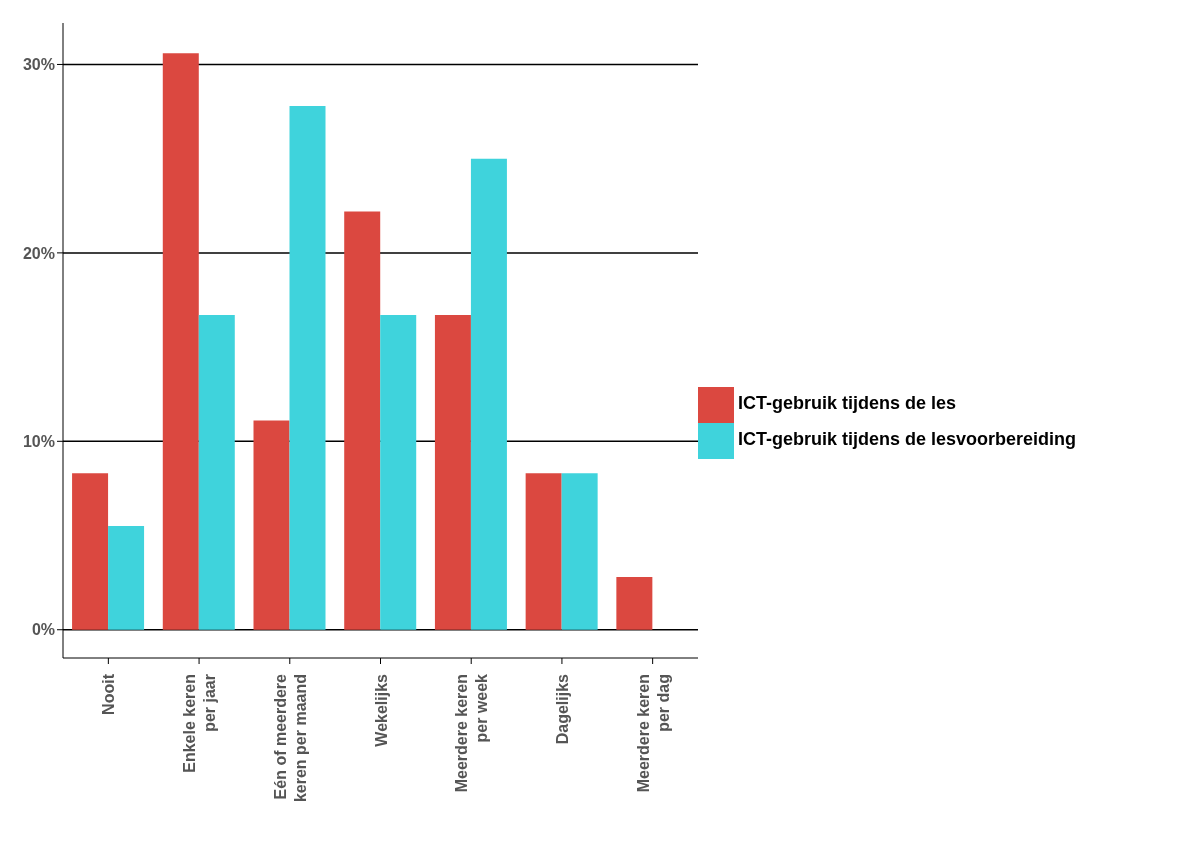 The width and height of the screenshot is (1178, 846). What do you see at coordinates (38, 441) in the screenshot?
I see `y-tick-label: 10%` at bounding box center [38, 441].